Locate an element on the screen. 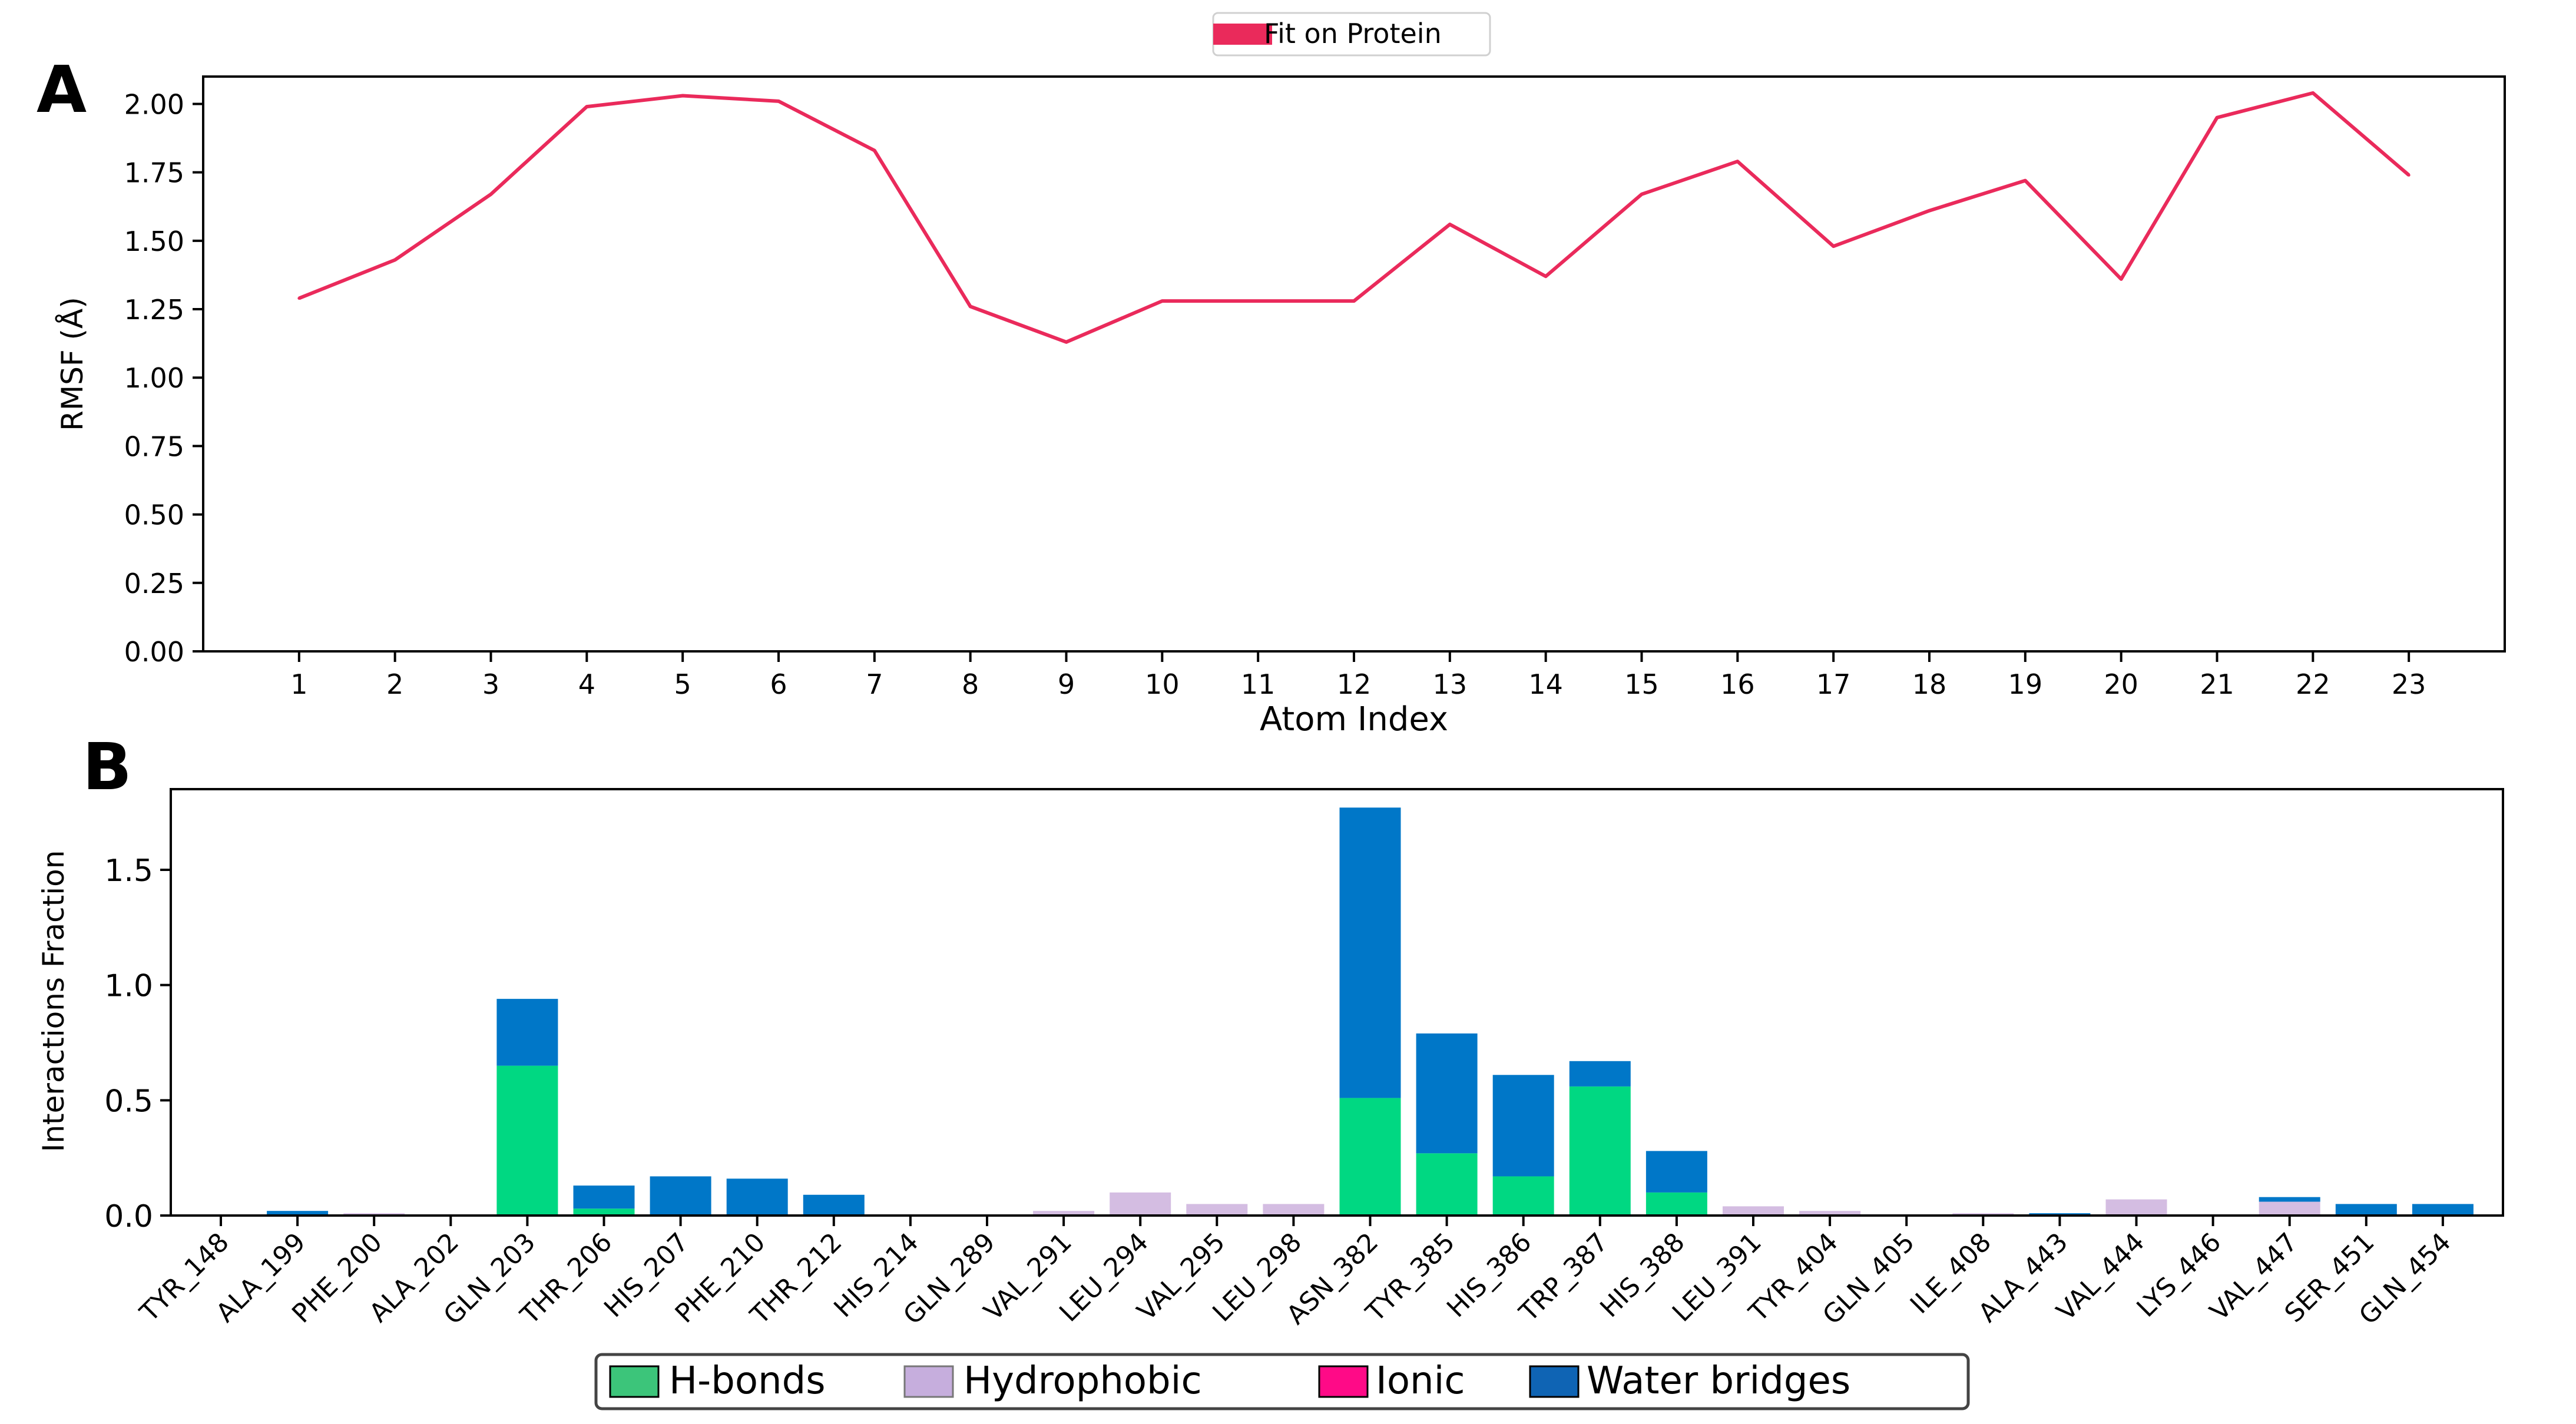 This screenshot has width=2576, height=1424. x-tick-label: 13 is located at coordinates (1450, 684).